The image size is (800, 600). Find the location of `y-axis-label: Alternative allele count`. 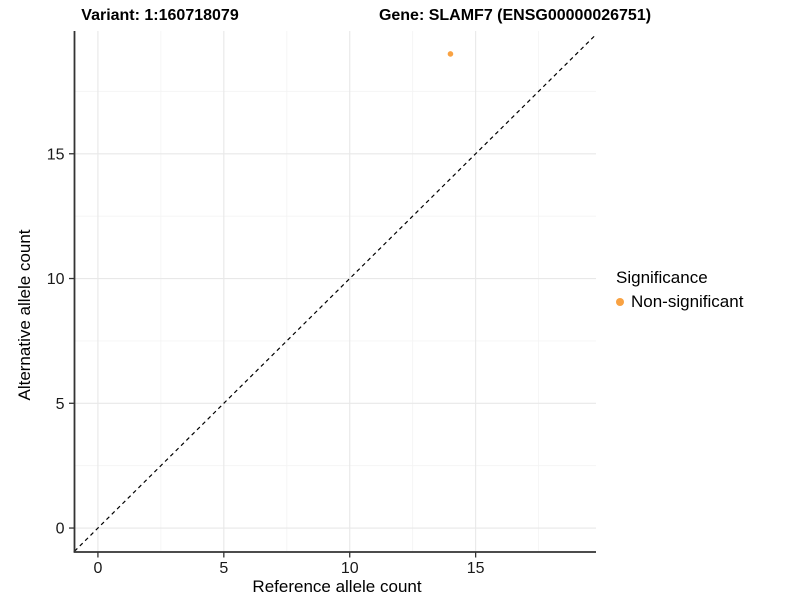

y-axis-label: Alternative allele count is located at coordinates (24, 315).